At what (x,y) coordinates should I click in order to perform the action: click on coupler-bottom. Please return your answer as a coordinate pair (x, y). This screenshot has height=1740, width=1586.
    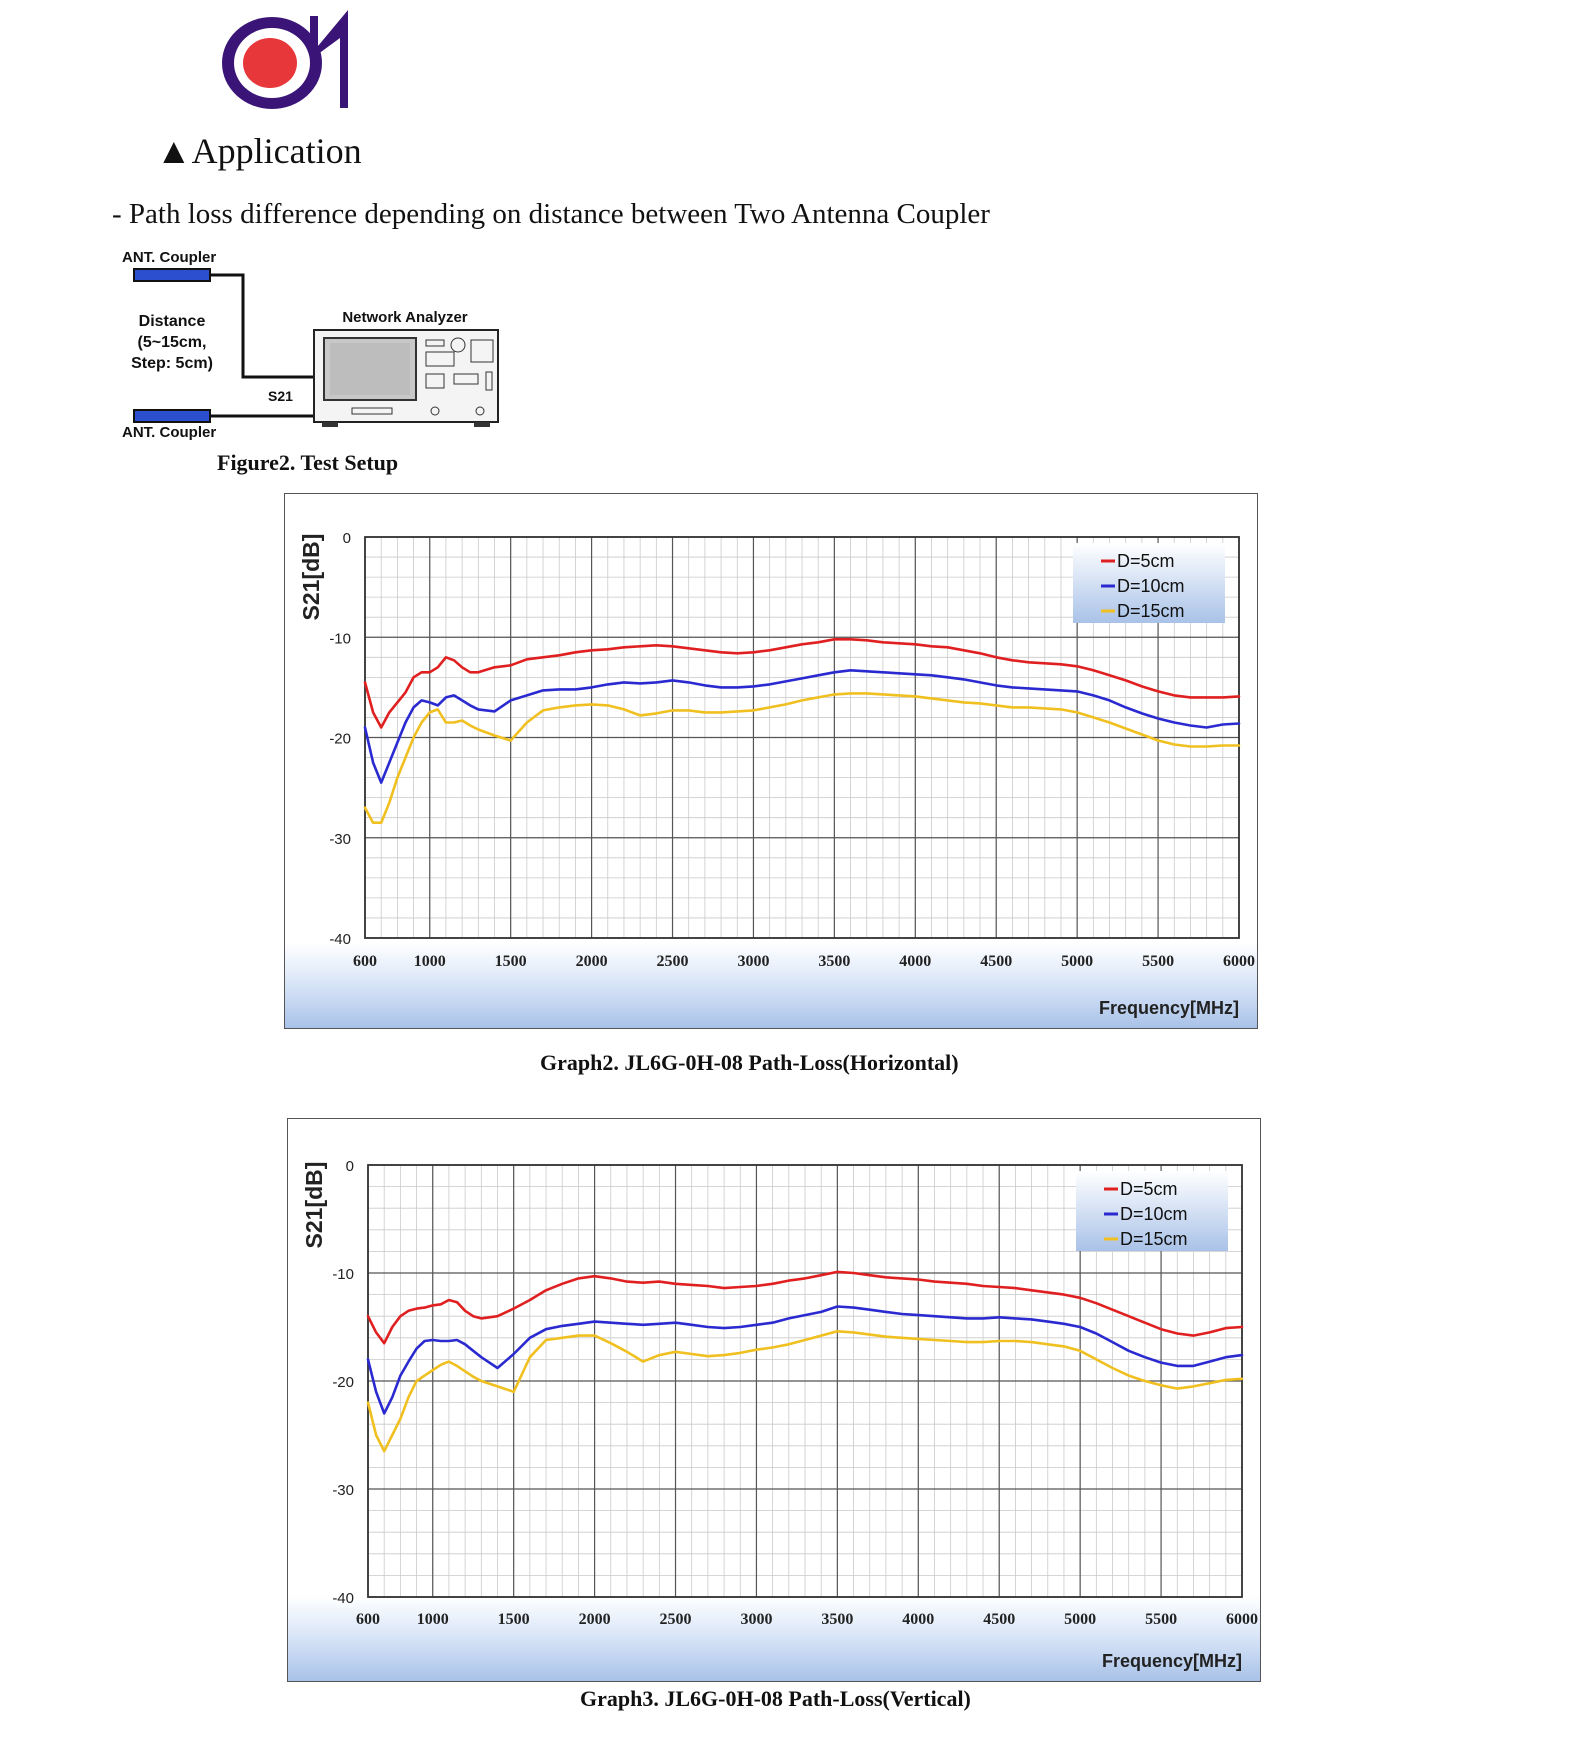
    Looking at the image, I should click on (172, 416).